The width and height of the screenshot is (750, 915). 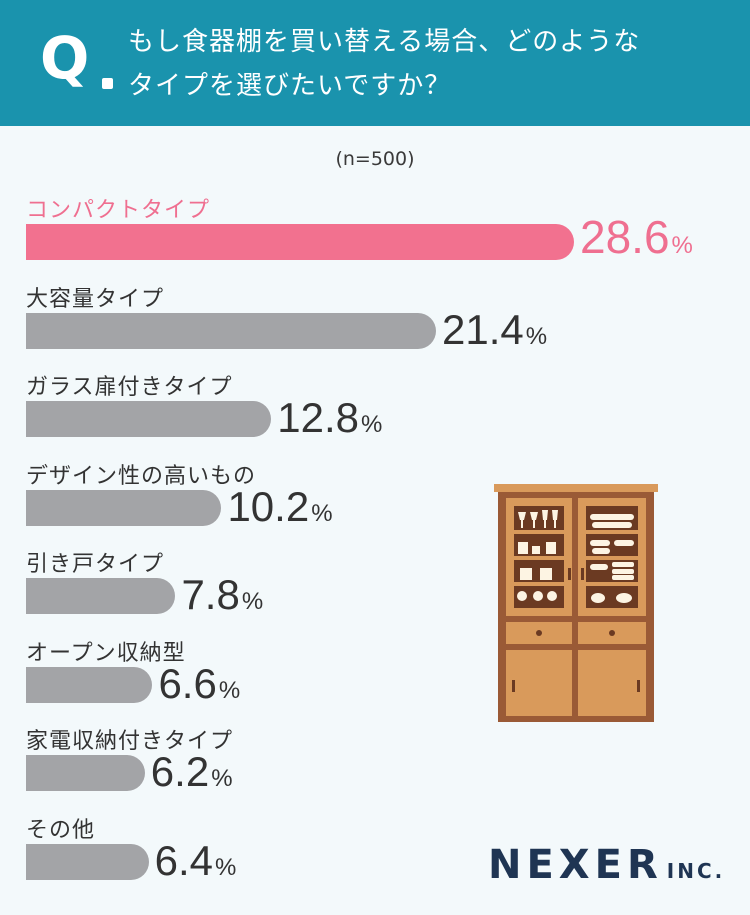 What do you see at coordinates (184, 860) in the screenshot?
I see `value-number: 6.4` at bounding box center [184, 860].